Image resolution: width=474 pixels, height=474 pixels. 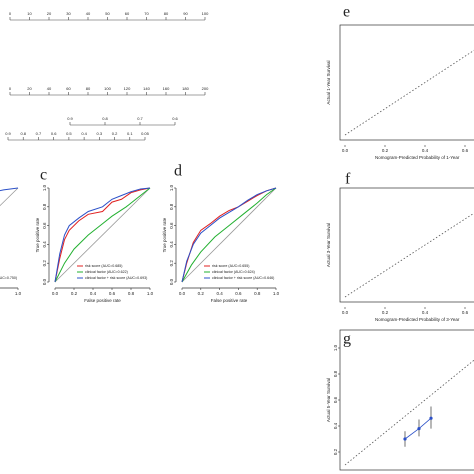 What do you see at coordinates (146, 88) in the screenshot?
I see `nomogram-tick-label: 140` at bounding box center [146, 88].